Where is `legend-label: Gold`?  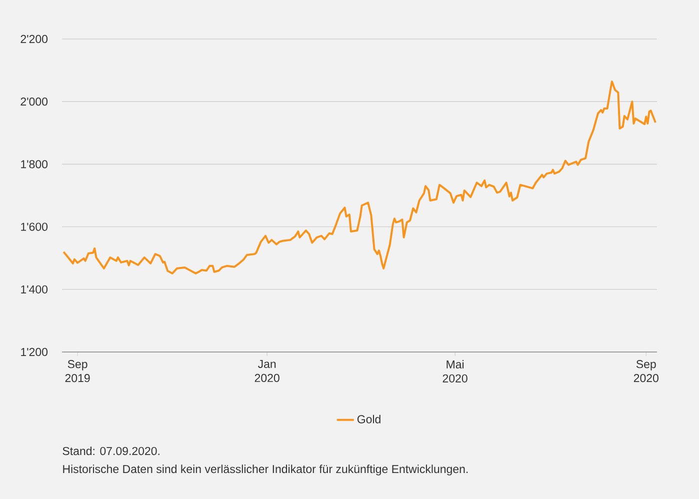
legend-label: Gold is located at coordinates (368, 419).